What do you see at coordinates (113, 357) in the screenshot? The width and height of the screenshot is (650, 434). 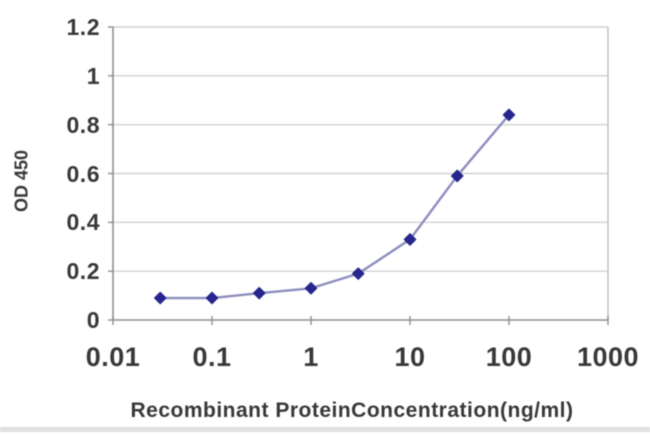 I see `x-tick-label: 0.01` at bounding box center [113, 357].